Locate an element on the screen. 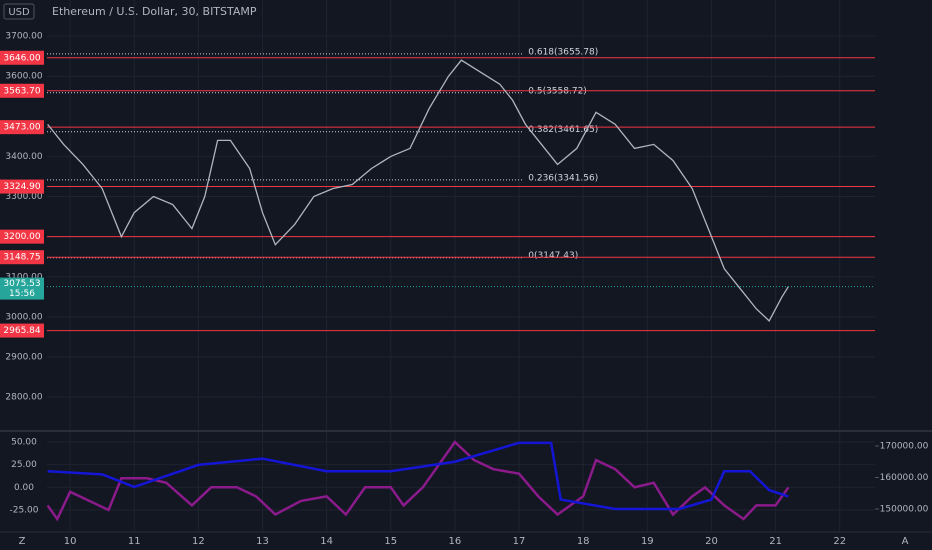  level-label: 3646.00 is located at coordinates (21, 58).